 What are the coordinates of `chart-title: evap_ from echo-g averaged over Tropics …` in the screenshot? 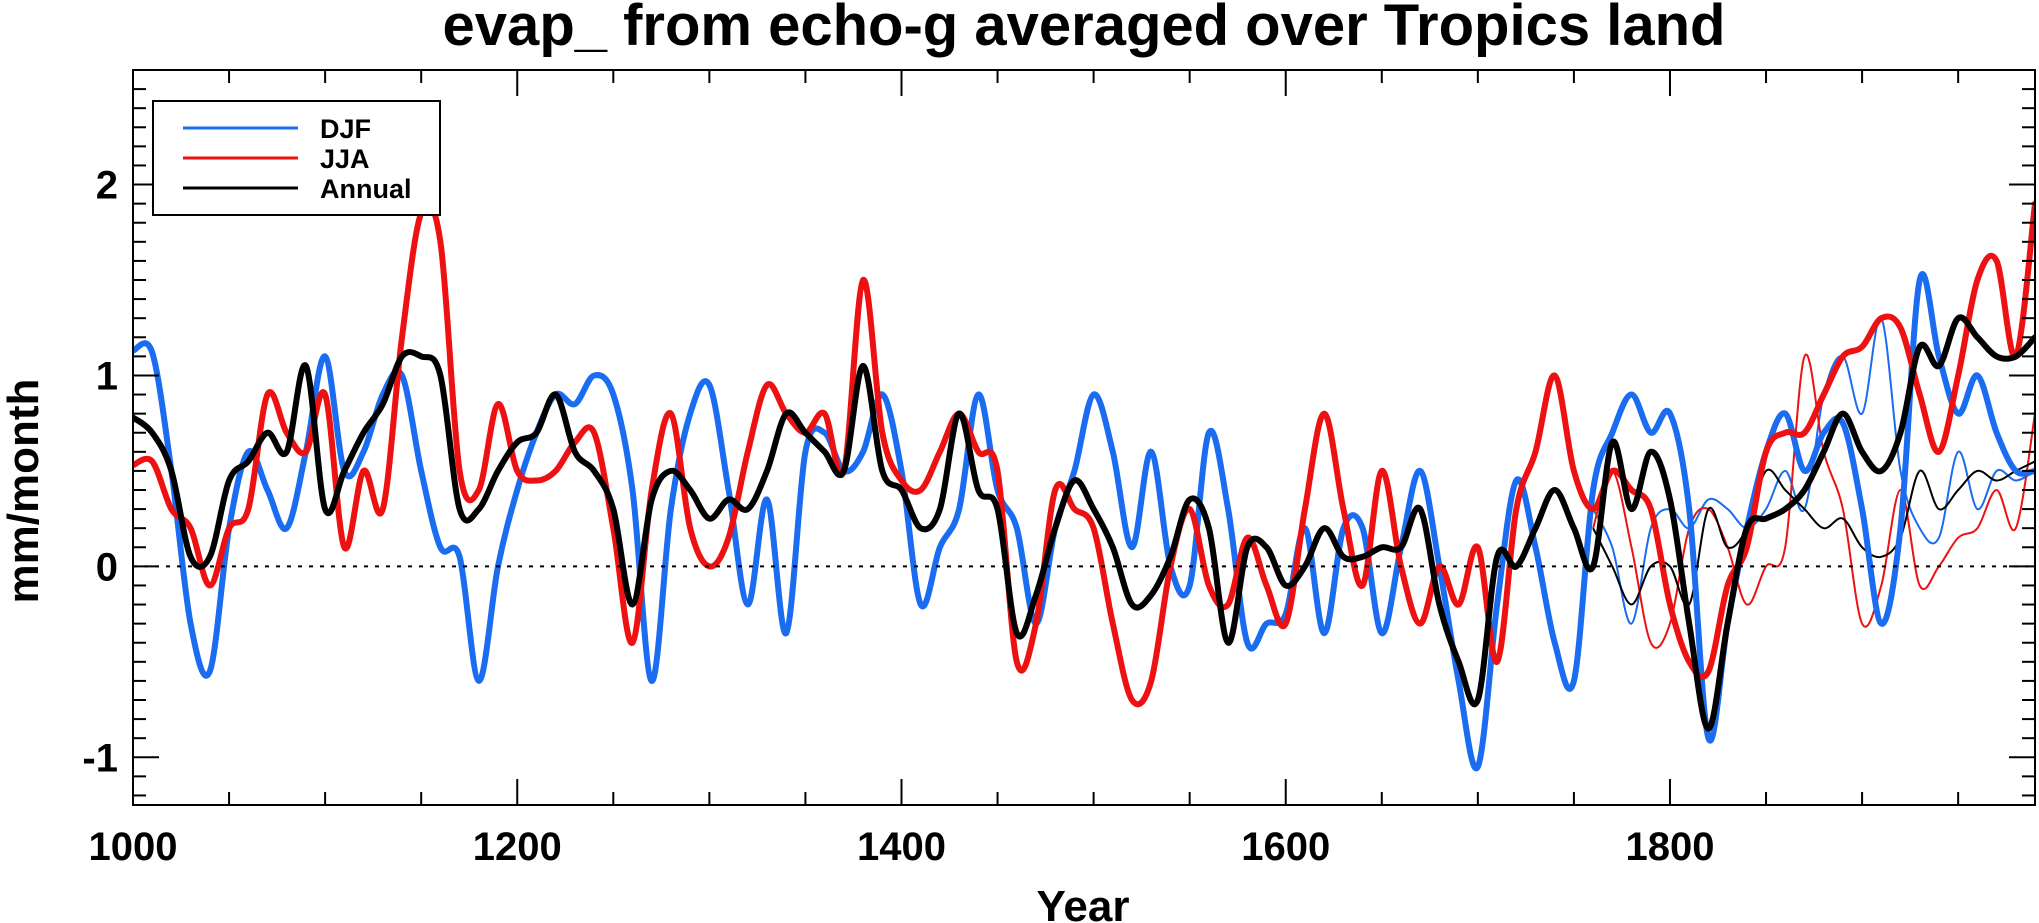 It's located at (1084, 29).